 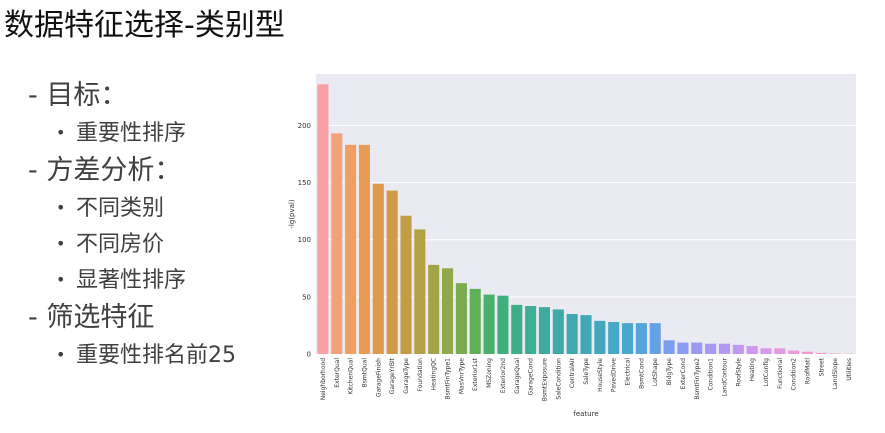 What do you see at coordinates (163, 95) in the screenshot?
I see `bullet-goal: - 目标：` at bounding box center [163, 95].